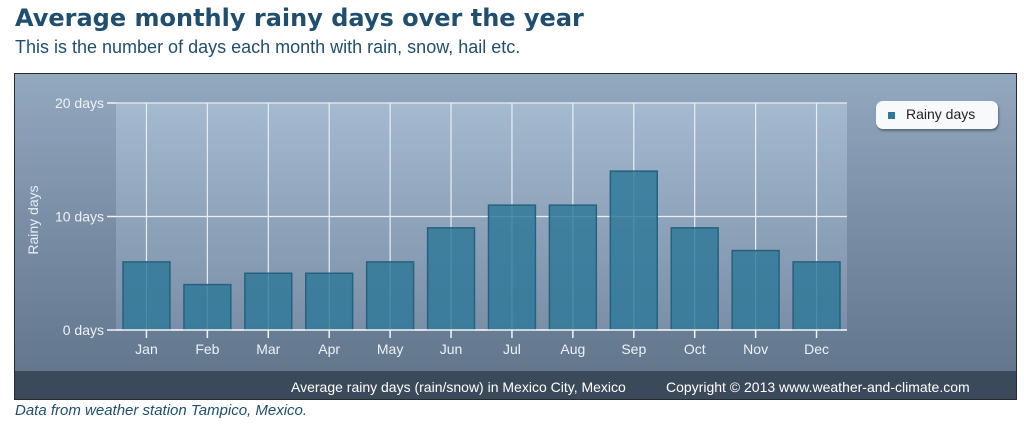 The image size is (1024, 427). I want to click on y-tick-label: 20 days, so click(79, 103).